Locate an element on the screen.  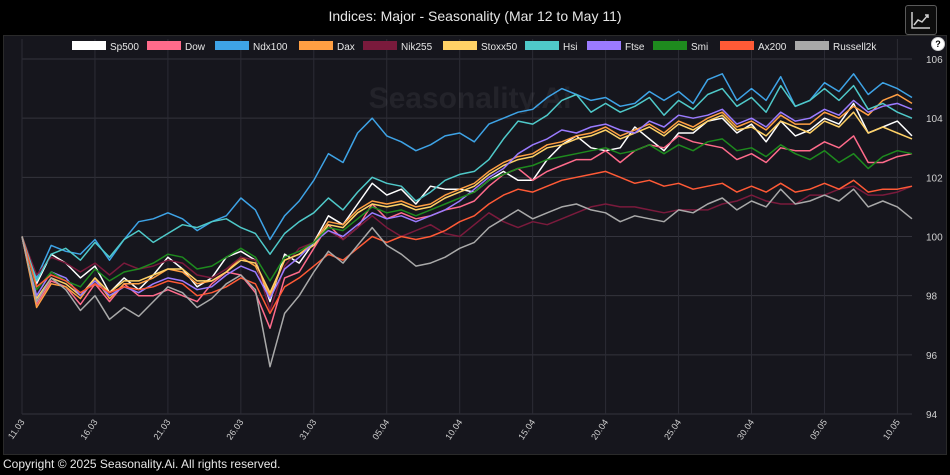
legend-item-dow: Dow is located at coordinates (176, 47).